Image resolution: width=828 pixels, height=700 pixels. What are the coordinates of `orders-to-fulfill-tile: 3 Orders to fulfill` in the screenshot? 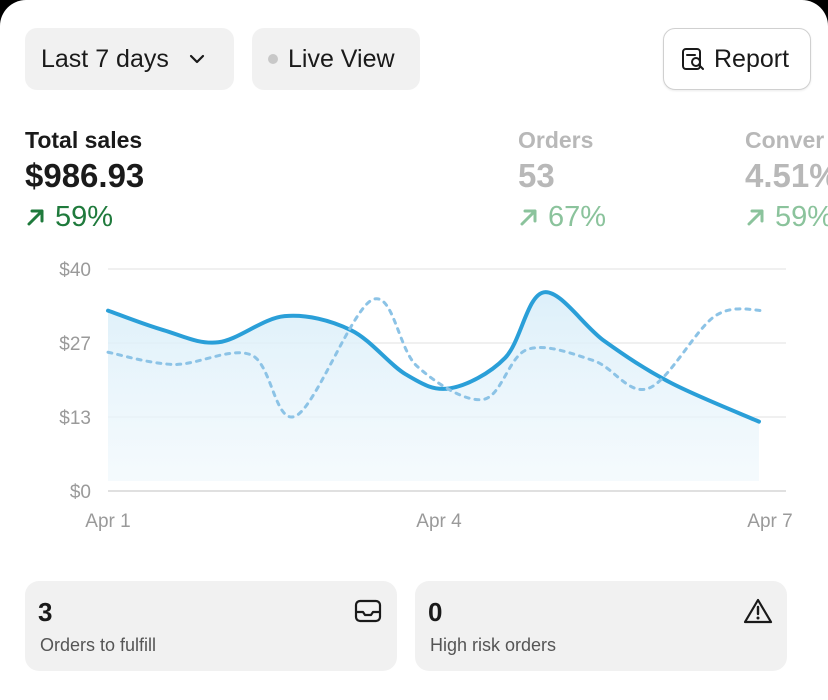 It's located at (211, 626).